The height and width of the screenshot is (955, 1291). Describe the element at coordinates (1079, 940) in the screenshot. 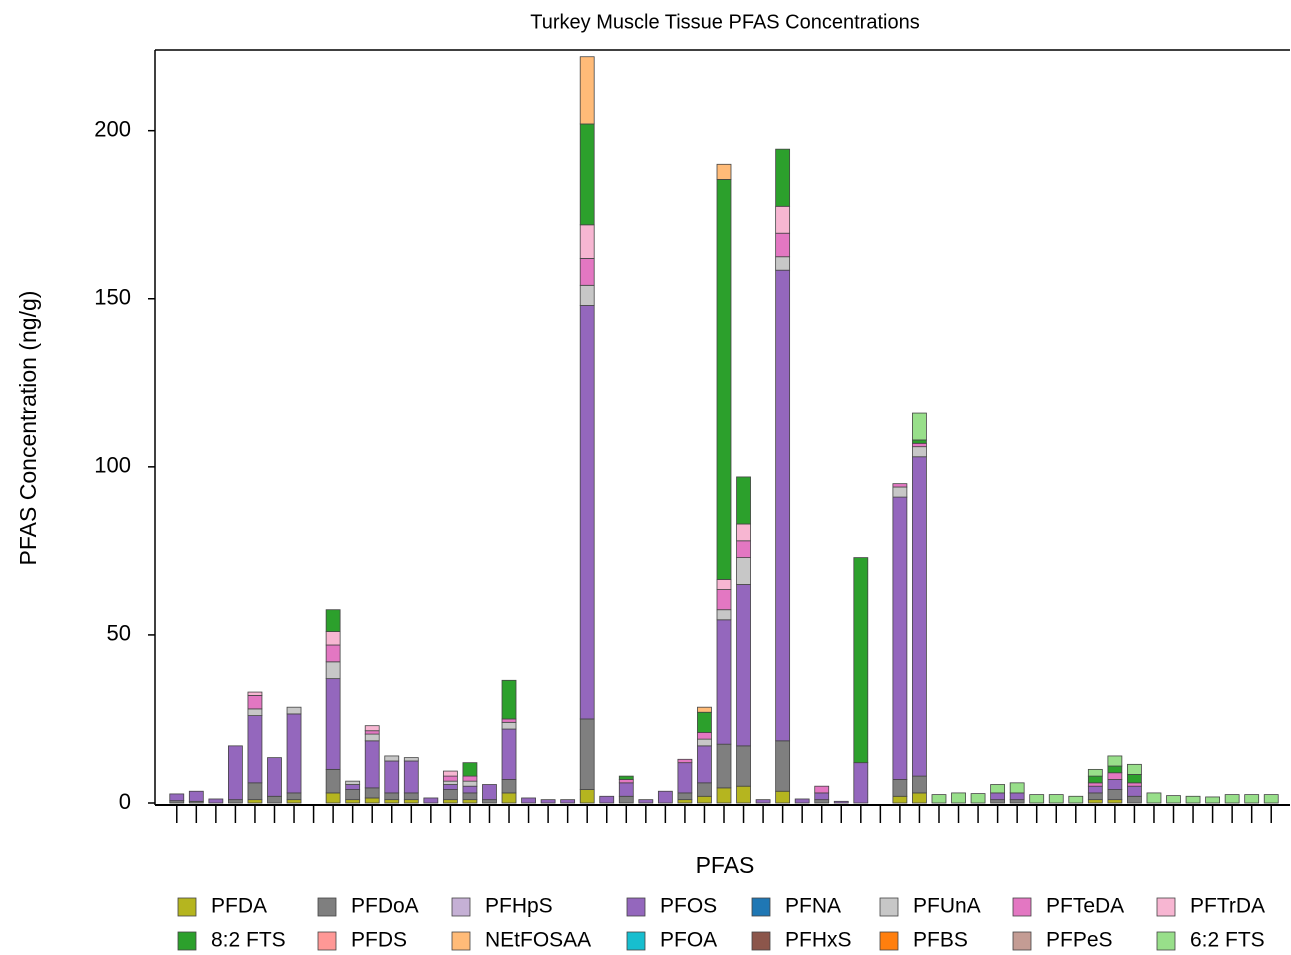

I see `legend-label: PFPeS` at that location.